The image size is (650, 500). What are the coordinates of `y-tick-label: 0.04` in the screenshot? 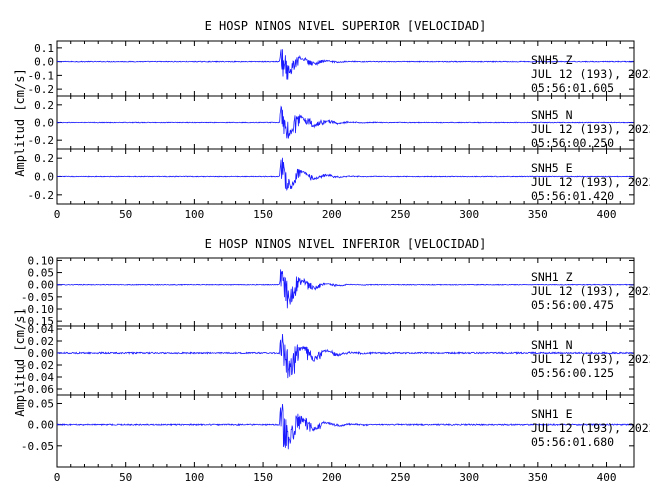 It's located at (41, 329).